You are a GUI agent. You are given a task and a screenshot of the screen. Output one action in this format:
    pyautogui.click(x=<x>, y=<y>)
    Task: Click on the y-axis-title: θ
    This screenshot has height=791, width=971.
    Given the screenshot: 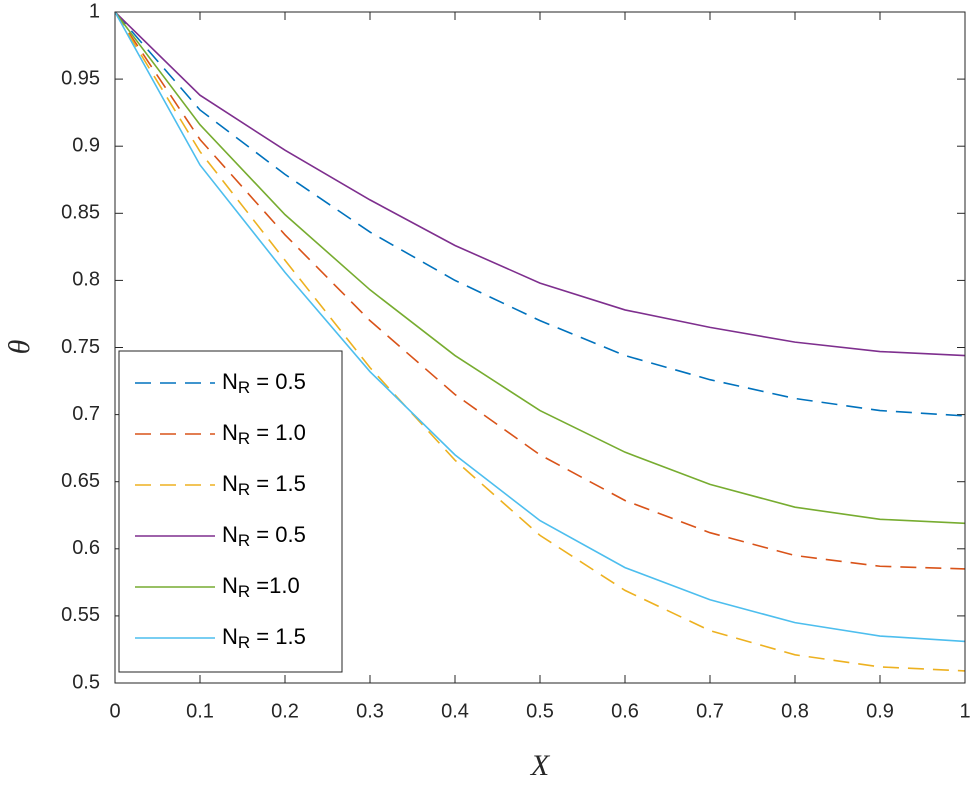 What is the action you would take?
    pyautogui.click(x=19, y=346)
    